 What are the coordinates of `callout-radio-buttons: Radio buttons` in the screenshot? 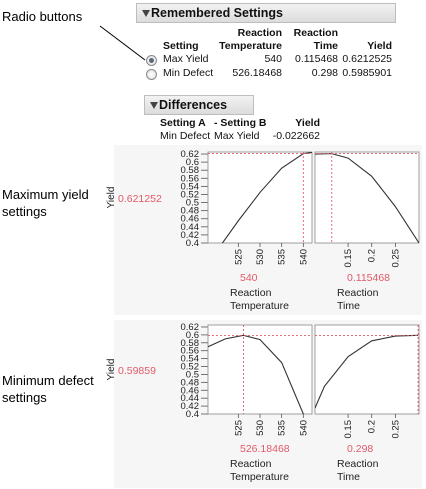 It's located at (42, 16).